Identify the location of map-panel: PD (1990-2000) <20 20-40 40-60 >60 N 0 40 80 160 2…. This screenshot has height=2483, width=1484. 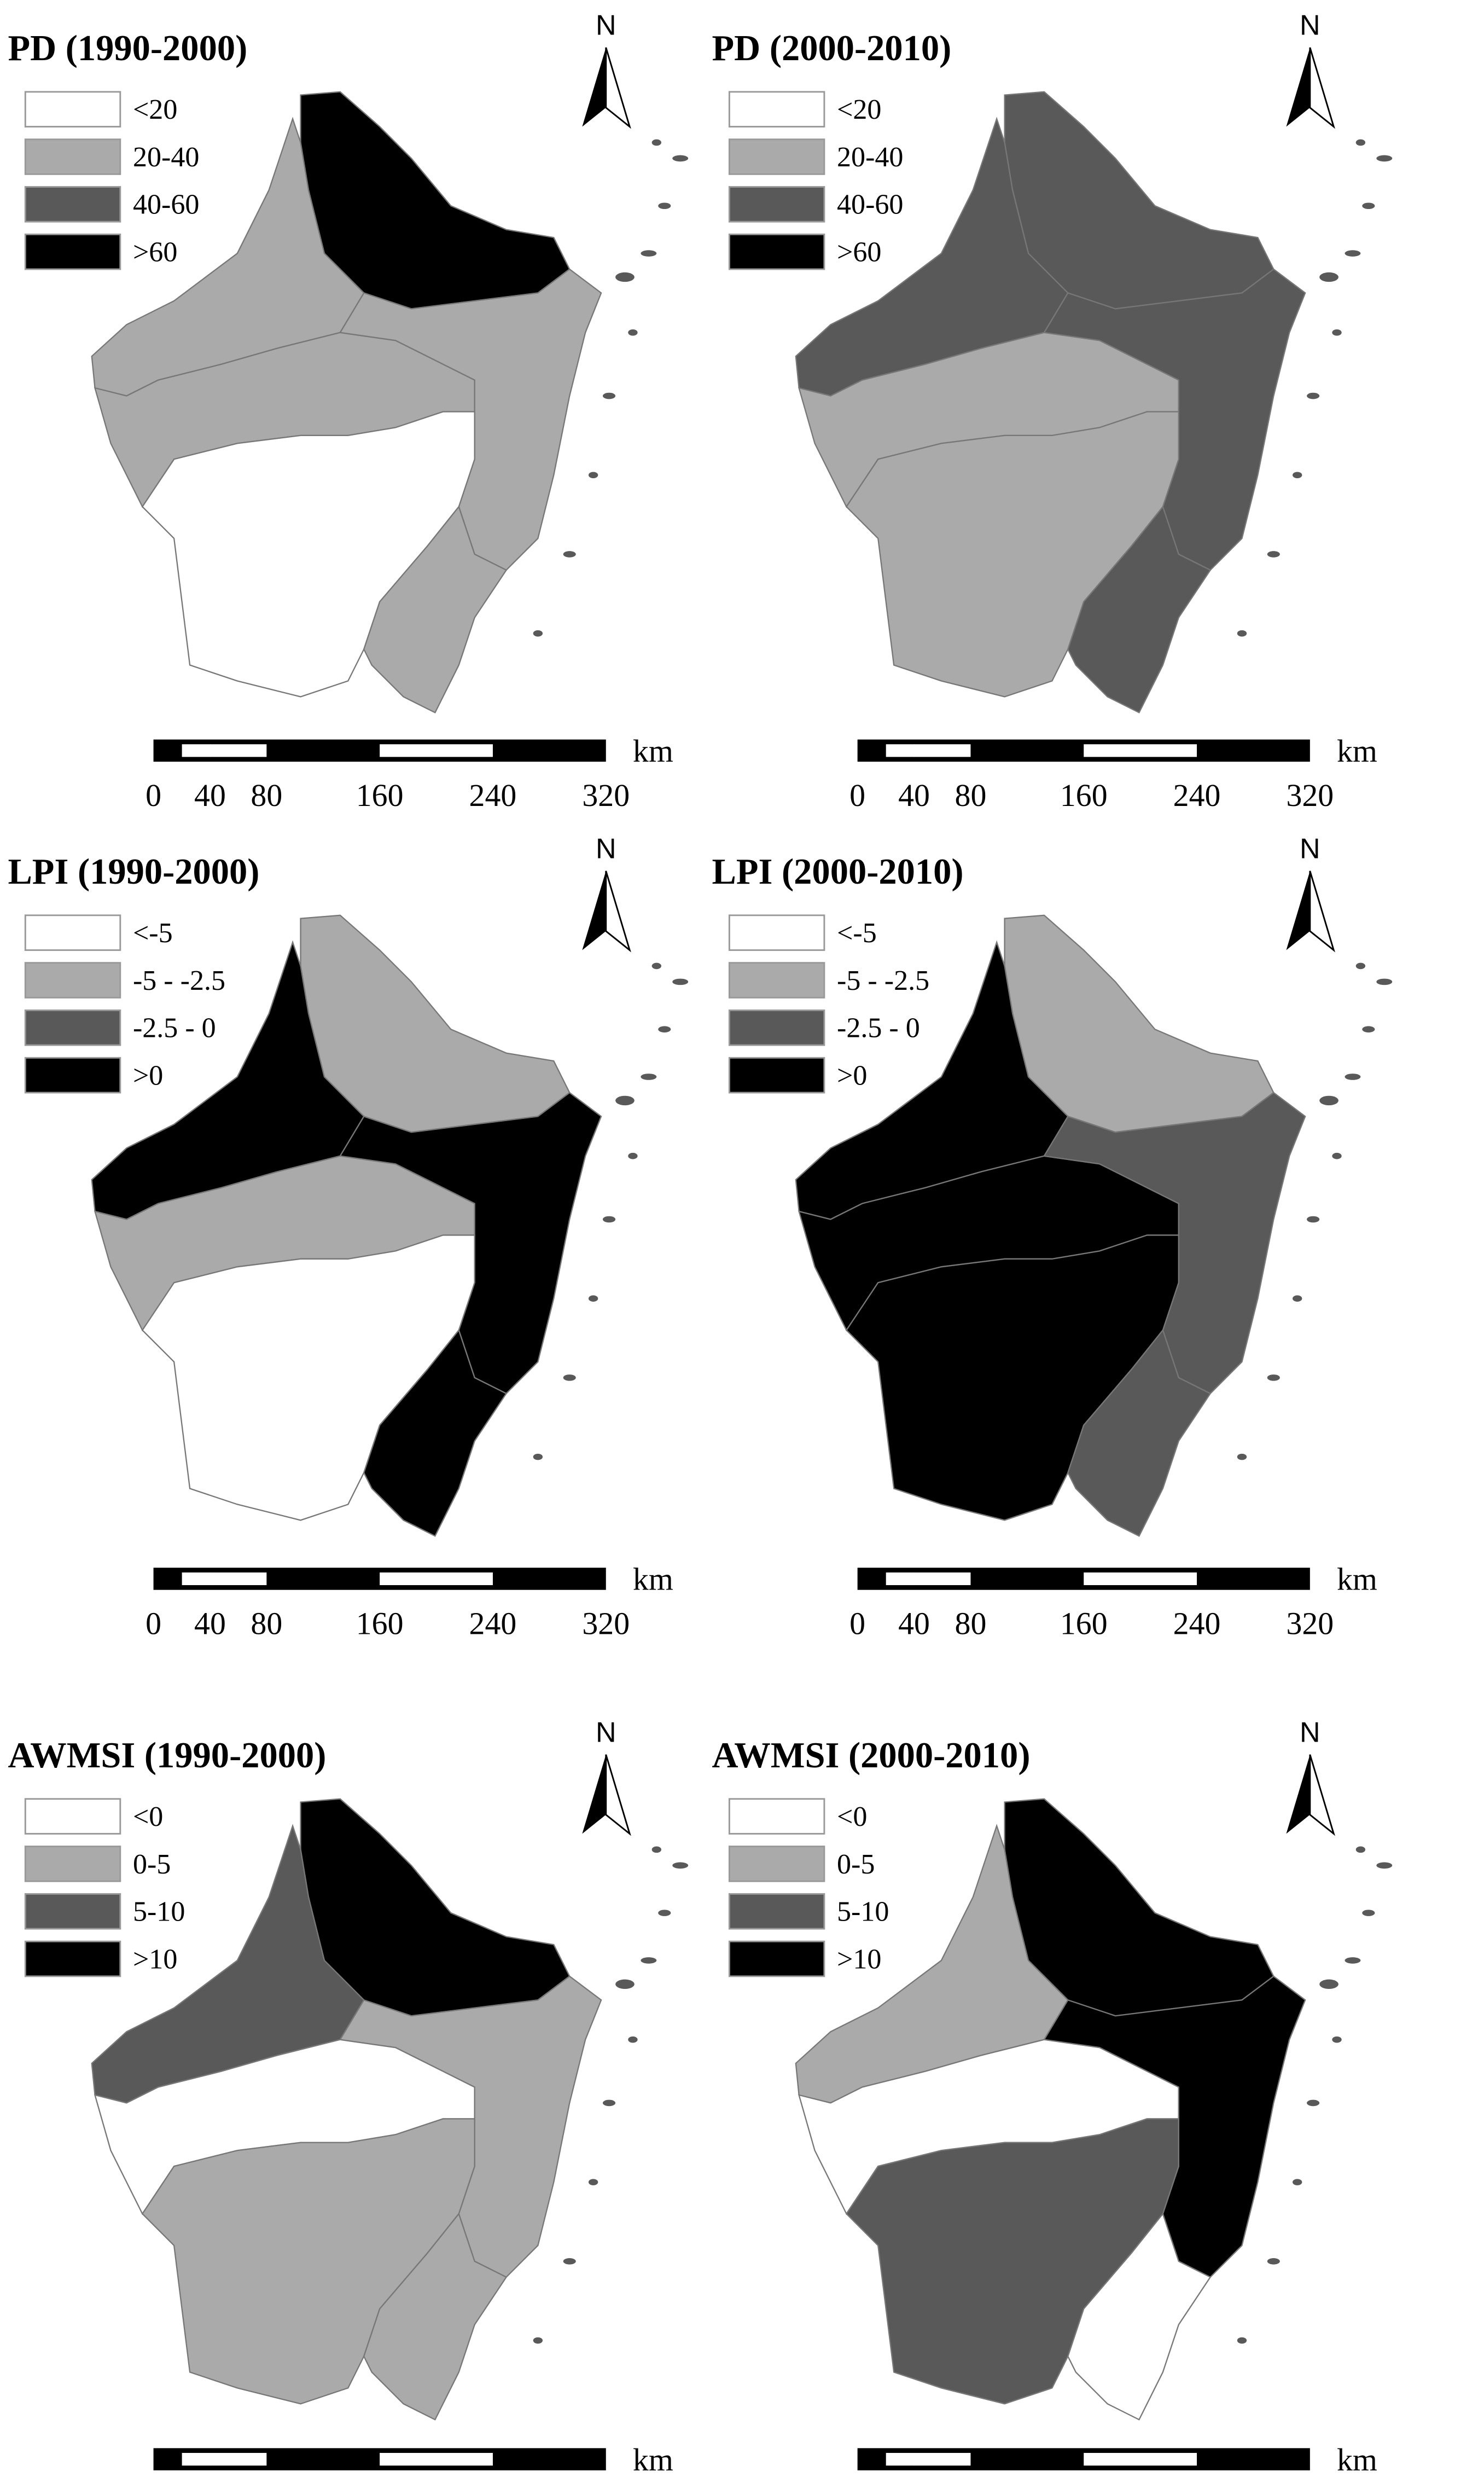
(348, 411).